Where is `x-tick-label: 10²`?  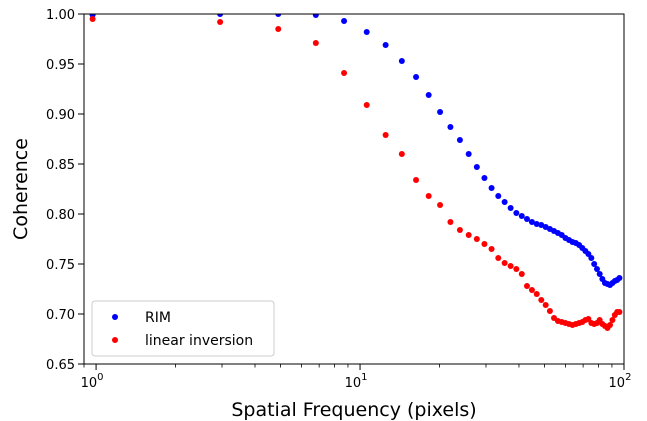
x-tick-label: 10² is located at coordinates (620, 381).